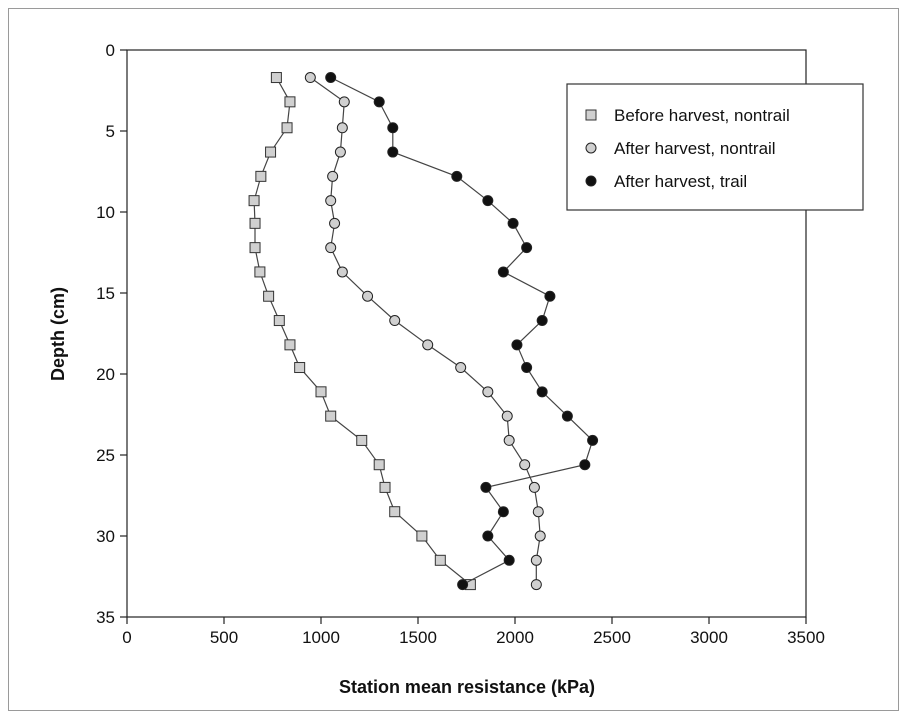  I want to click on legend-item: Before harvest, nontrail, so click(687, 115).